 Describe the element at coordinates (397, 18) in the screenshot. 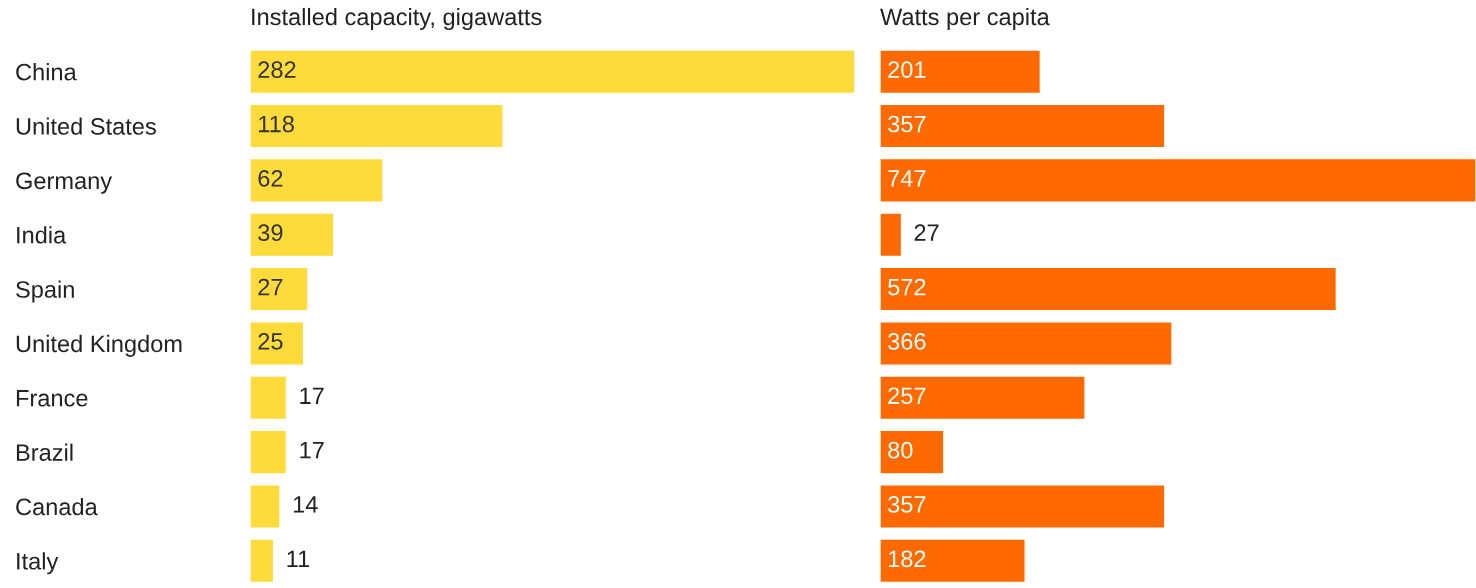

I see `chart-title: Installed capacity, gigawatts` at that location.